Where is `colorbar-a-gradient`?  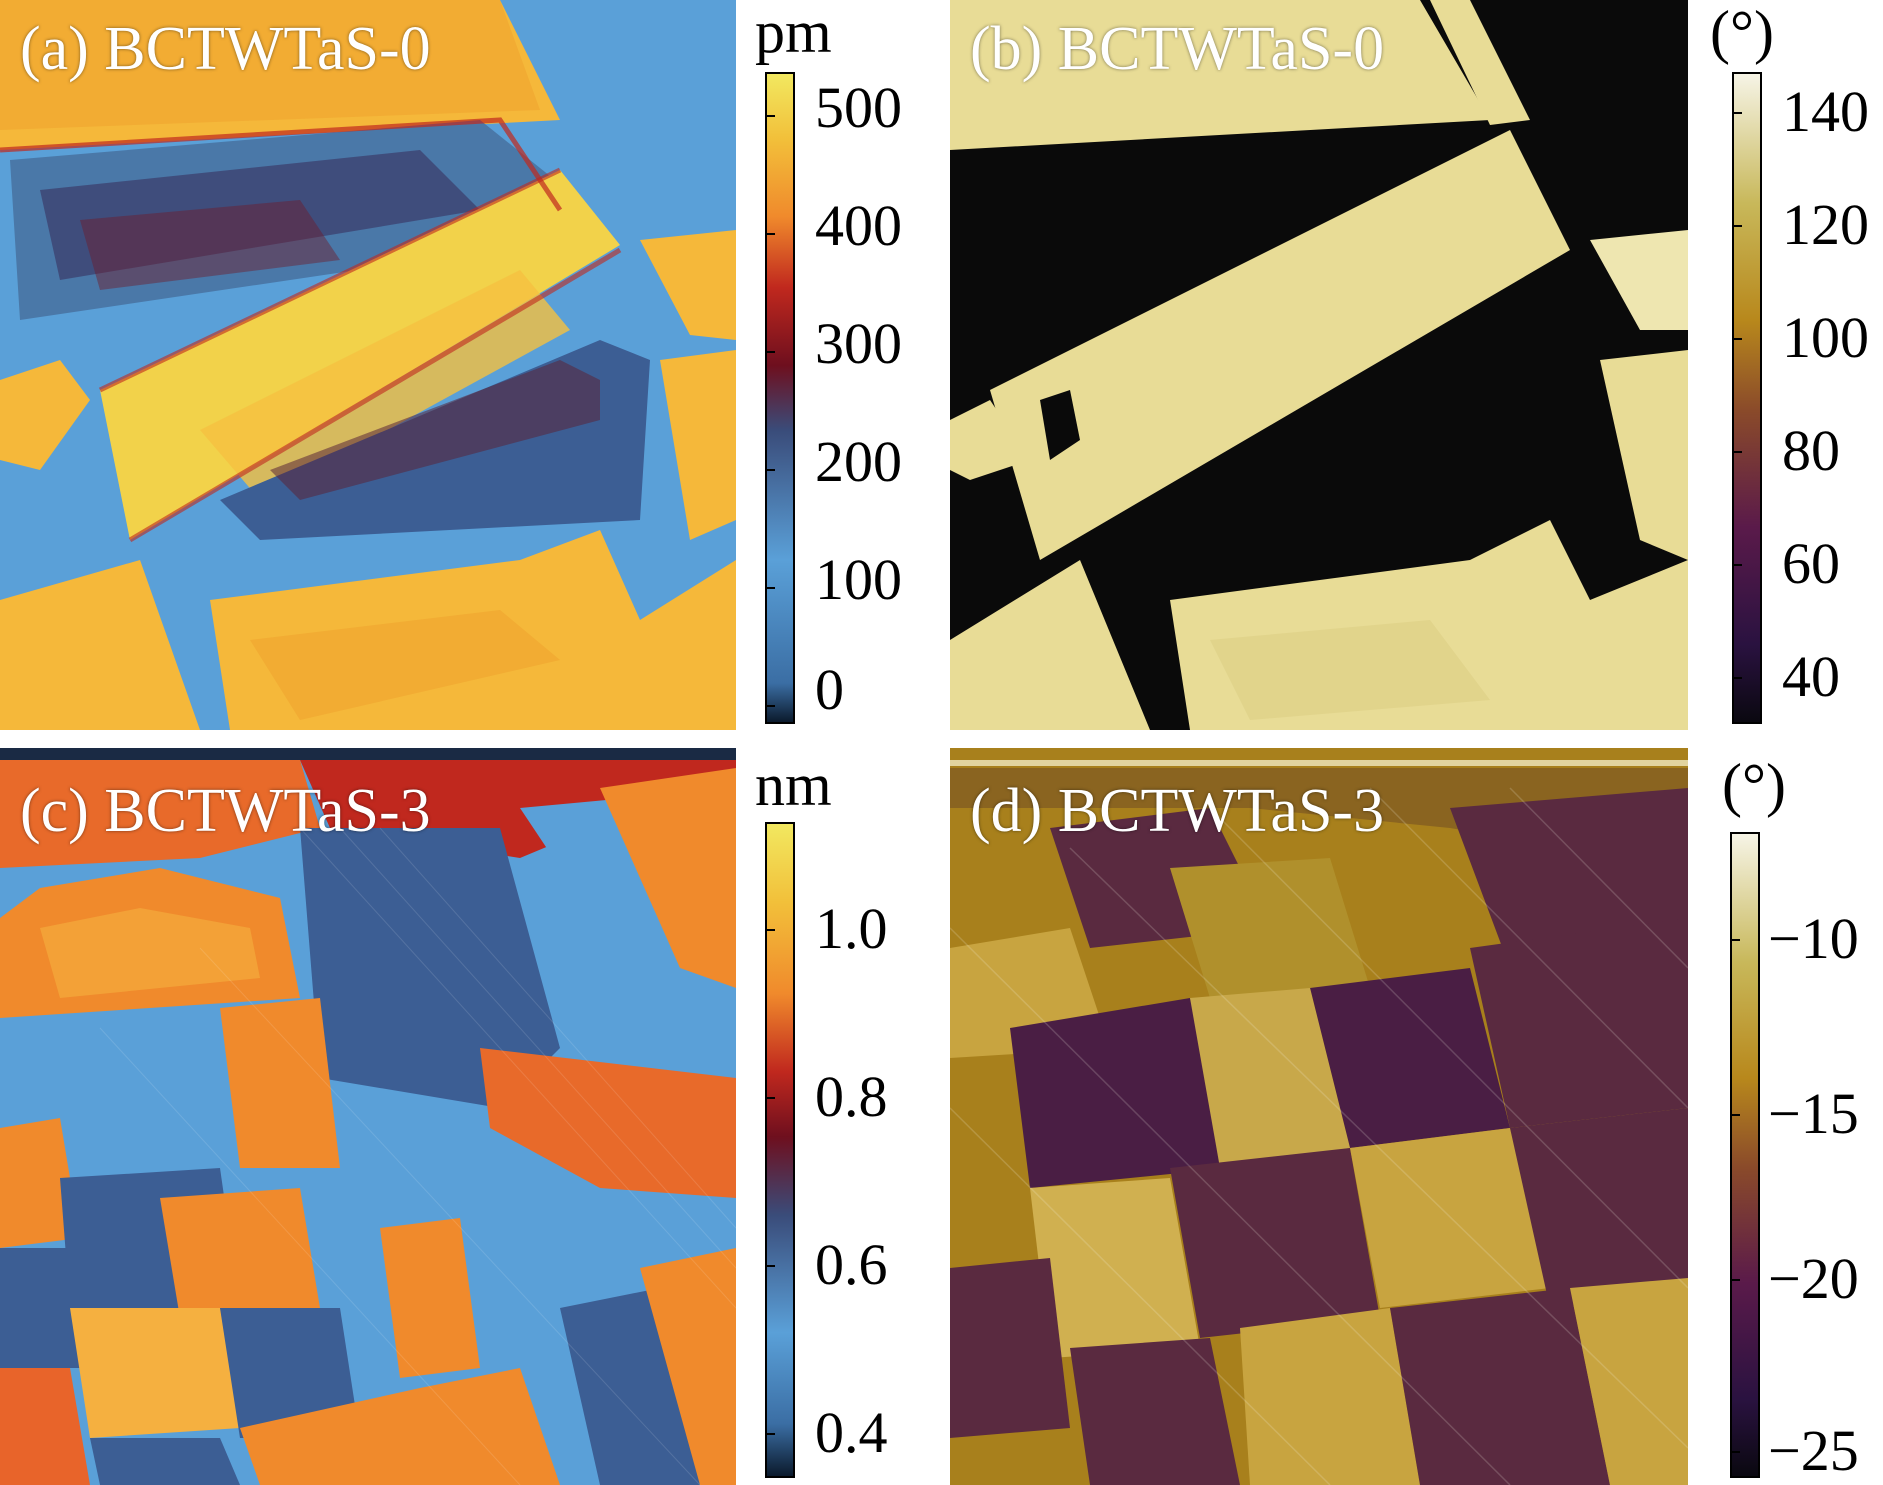
colorbar-a-gradient is located at coordinates (780, 398).